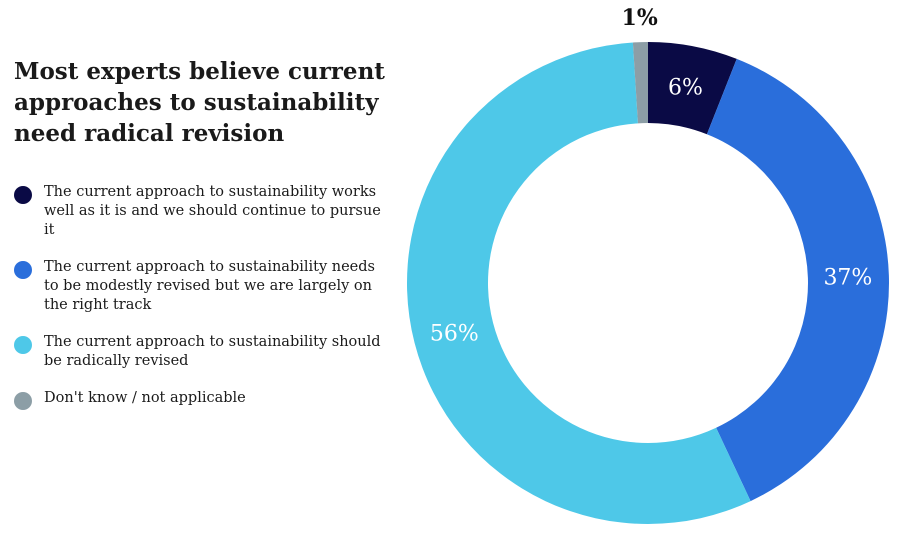 This screenshot has height=538, width=900. I want to click on data-label: 37%, so click(847, 278).